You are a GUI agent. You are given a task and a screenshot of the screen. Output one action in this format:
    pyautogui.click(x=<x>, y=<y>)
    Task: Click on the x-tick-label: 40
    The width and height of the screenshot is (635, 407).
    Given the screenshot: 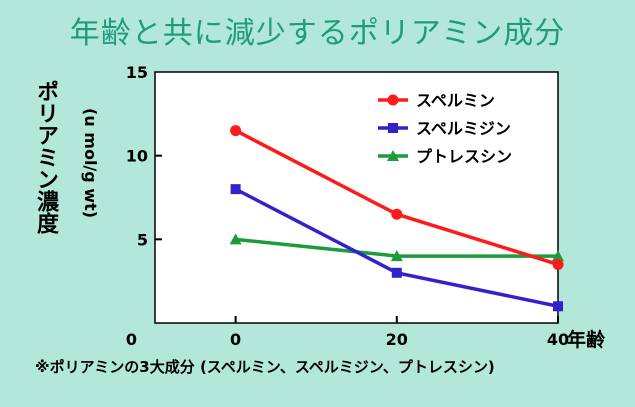 What is the action you would take?
    pyautogui.click(x=558, y=339)
    